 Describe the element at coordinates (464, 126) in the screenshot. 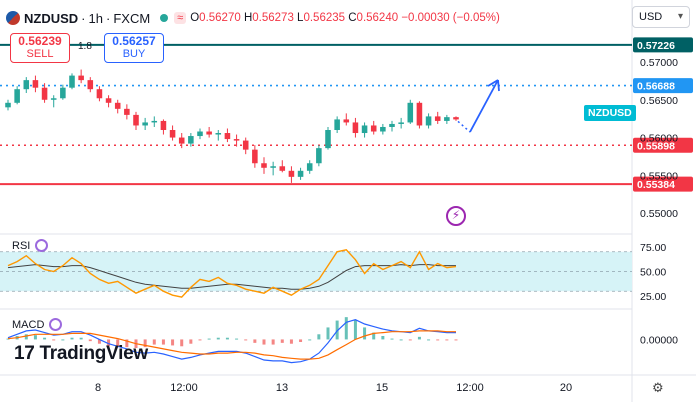

I see `projection-dotted-line` at that location.